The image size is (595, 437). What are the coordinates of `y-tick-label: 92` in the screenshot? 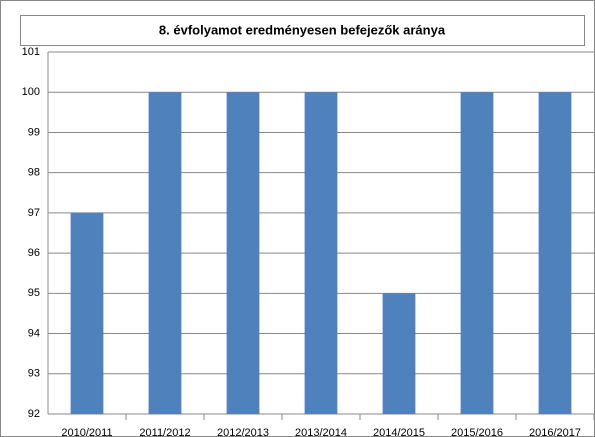 It's located at (34, 414).